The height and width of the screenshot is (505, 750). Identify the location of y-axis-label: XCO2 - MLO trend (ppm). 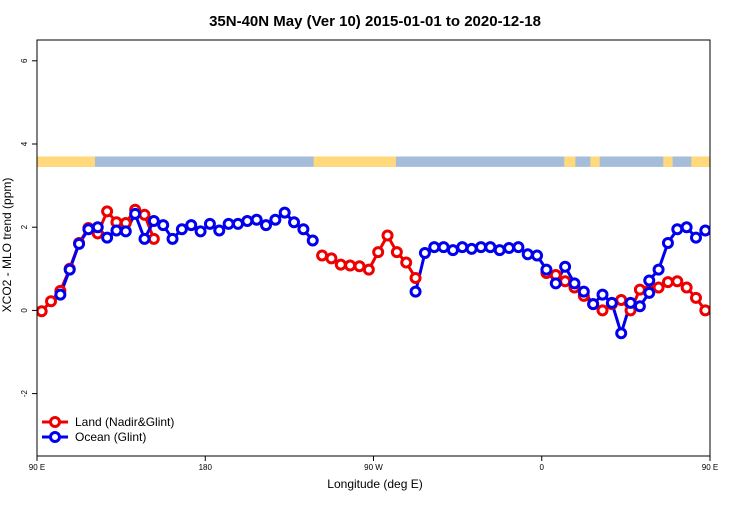
(7, 245).